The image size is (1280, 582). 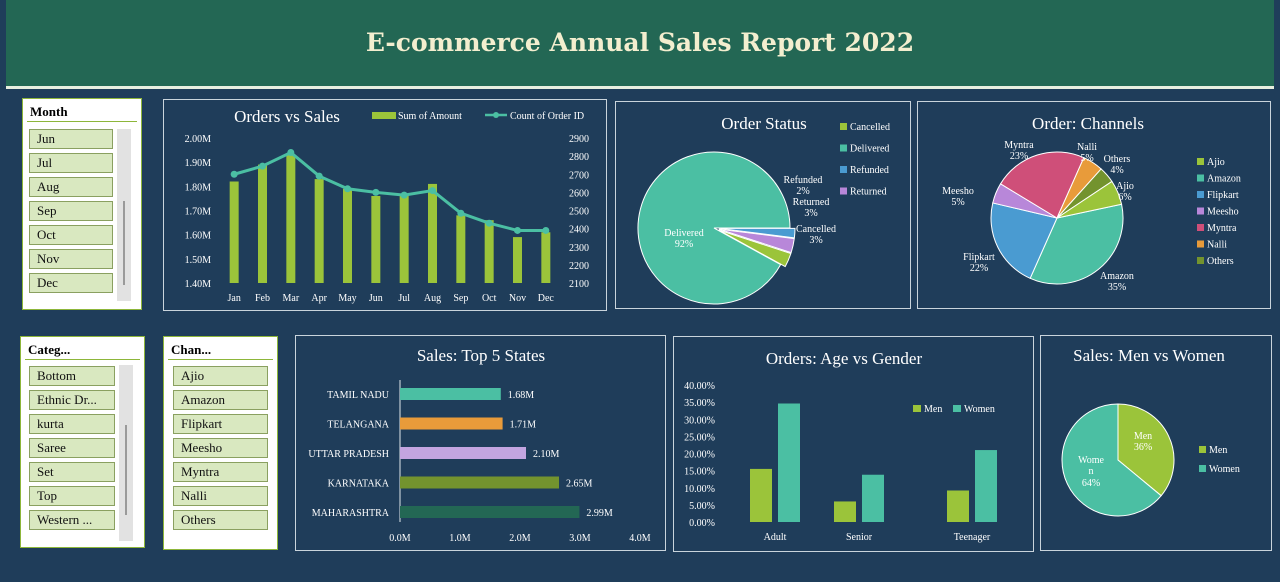 What do you see at coordinates (1042, 185) in the screenshot?
I see `channel-slice-myntra` at bounding box center [1042, 185].